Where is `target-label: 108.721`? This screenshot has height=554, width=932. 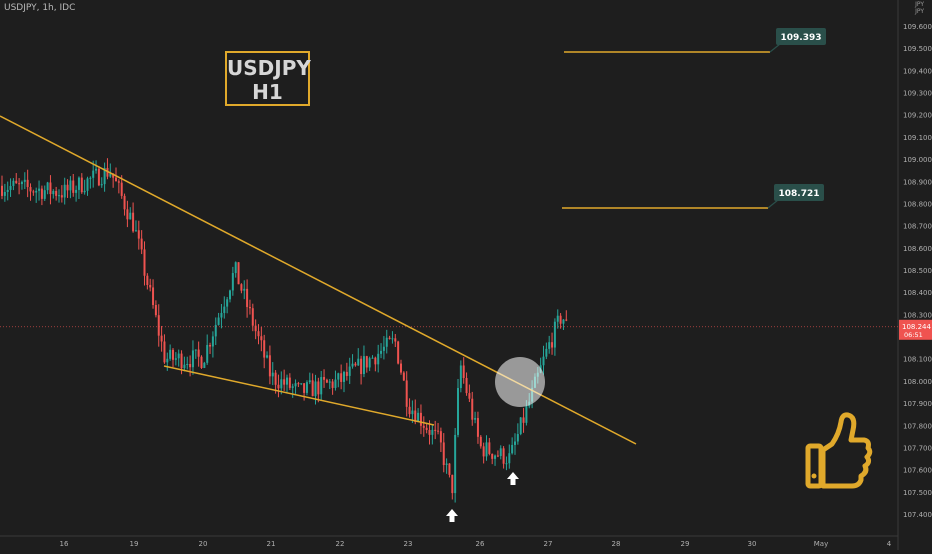 target-label: 108.721 is located at coordinates (799, 194).